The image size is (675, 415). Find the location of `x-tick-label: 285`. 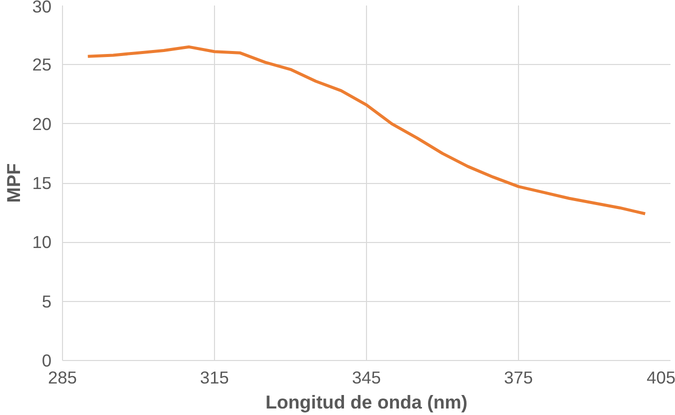

x-tick-label: 285 is located at coordinates (62, 378).